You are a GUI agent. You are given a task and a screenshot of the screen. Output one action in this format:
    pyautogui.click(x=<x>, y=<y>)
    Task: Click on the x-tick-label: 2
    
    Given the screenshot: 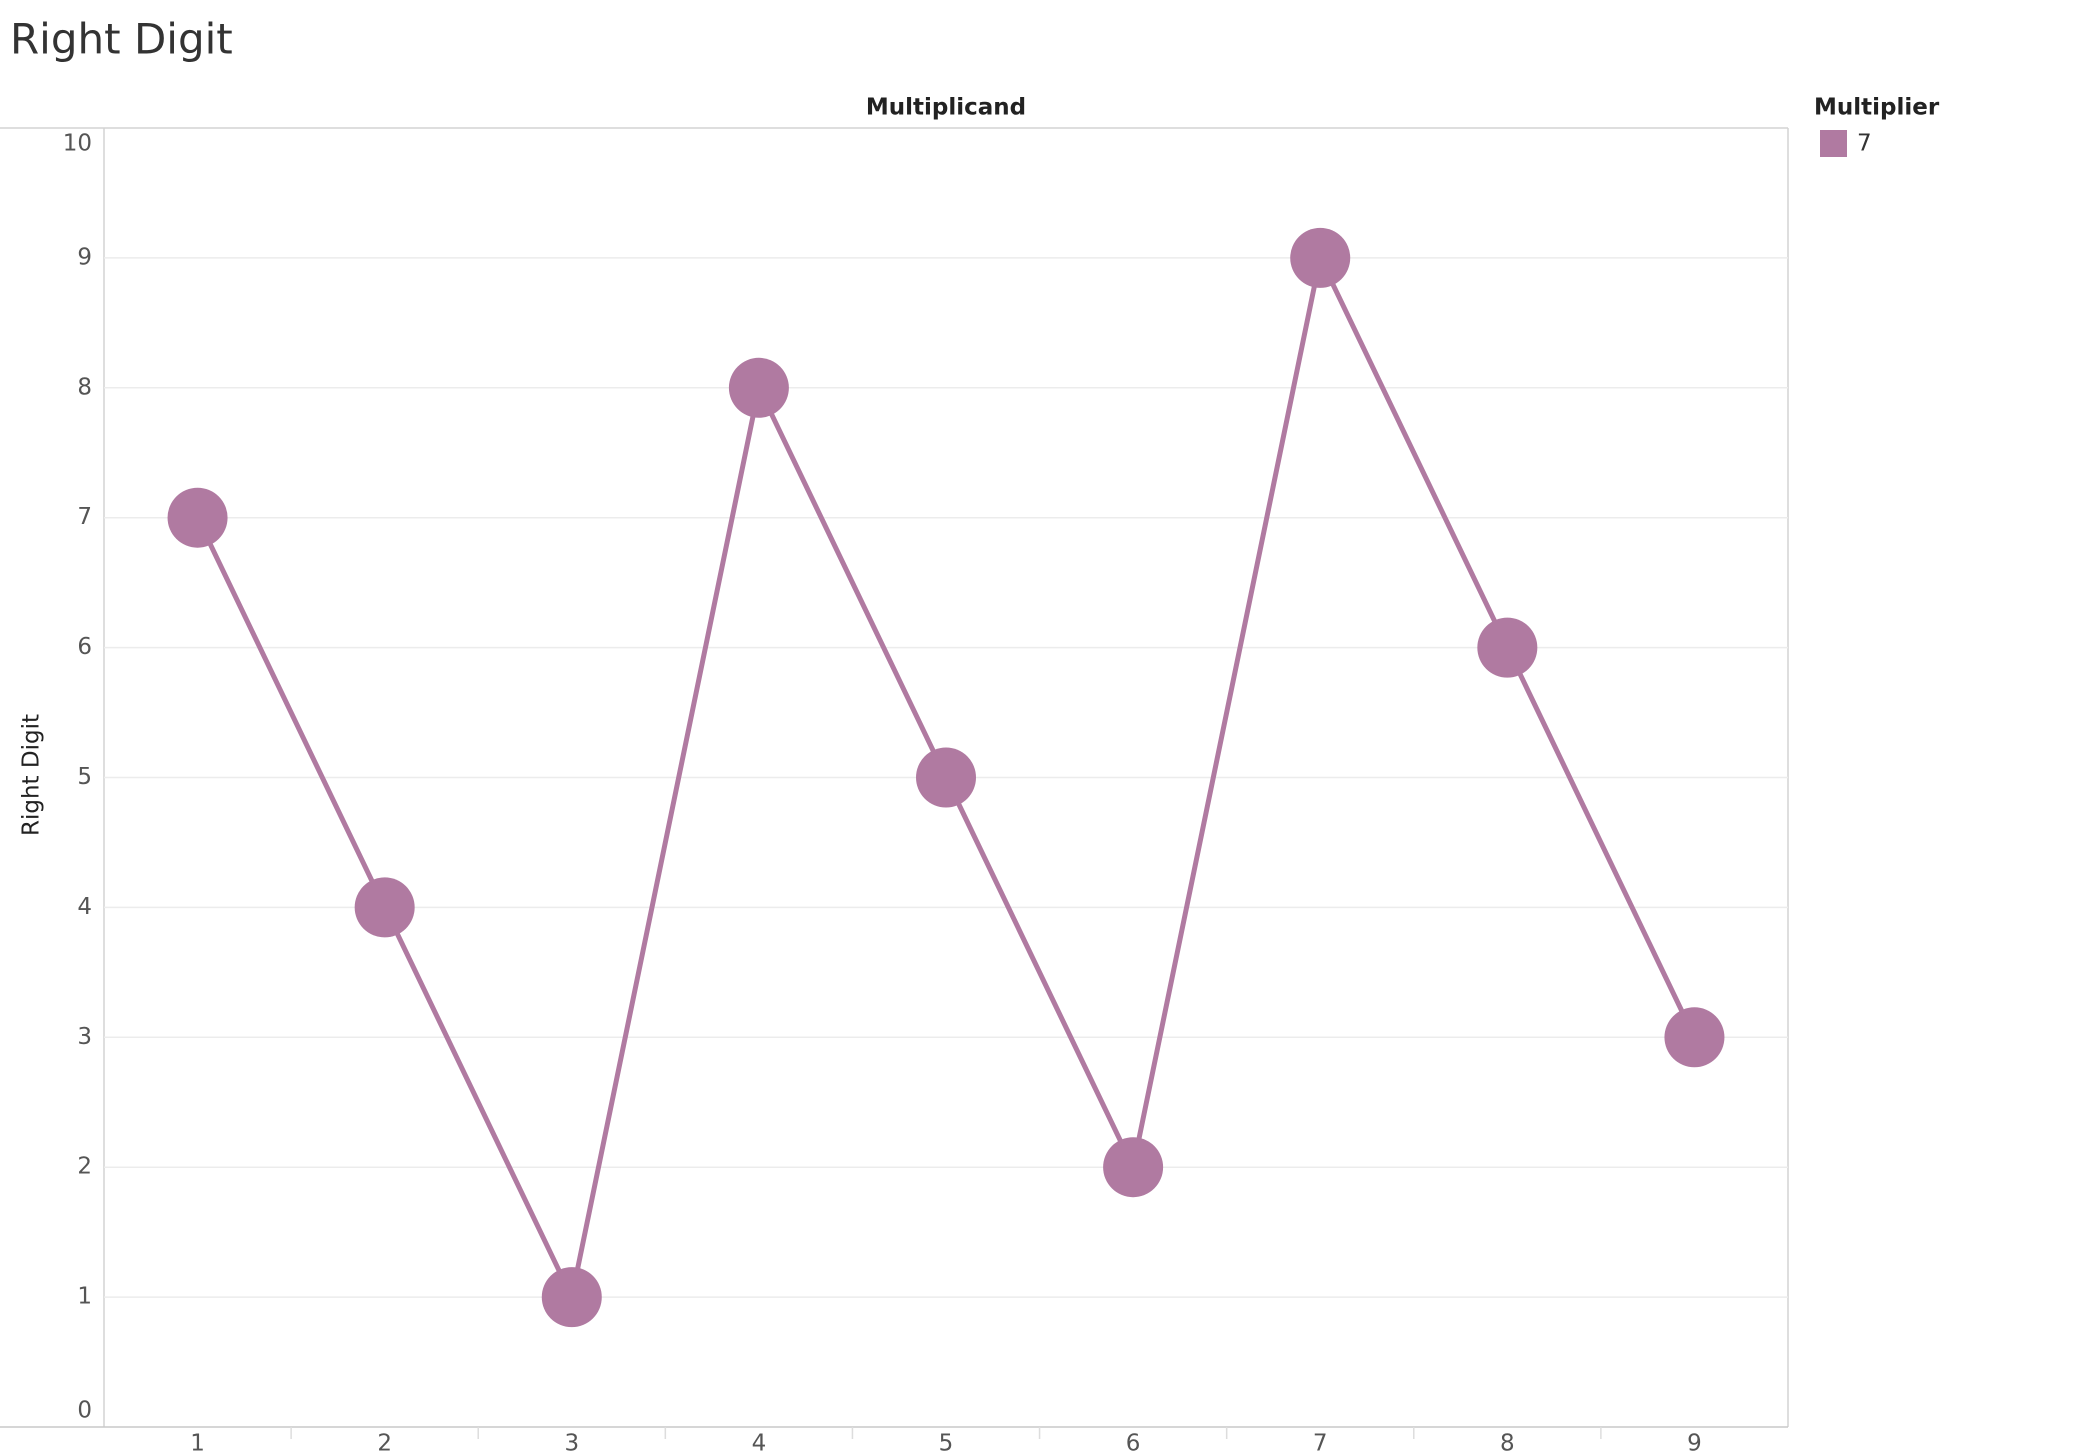 What is the action you would take?
    pyautogui.click(x=384, y=1443)
    